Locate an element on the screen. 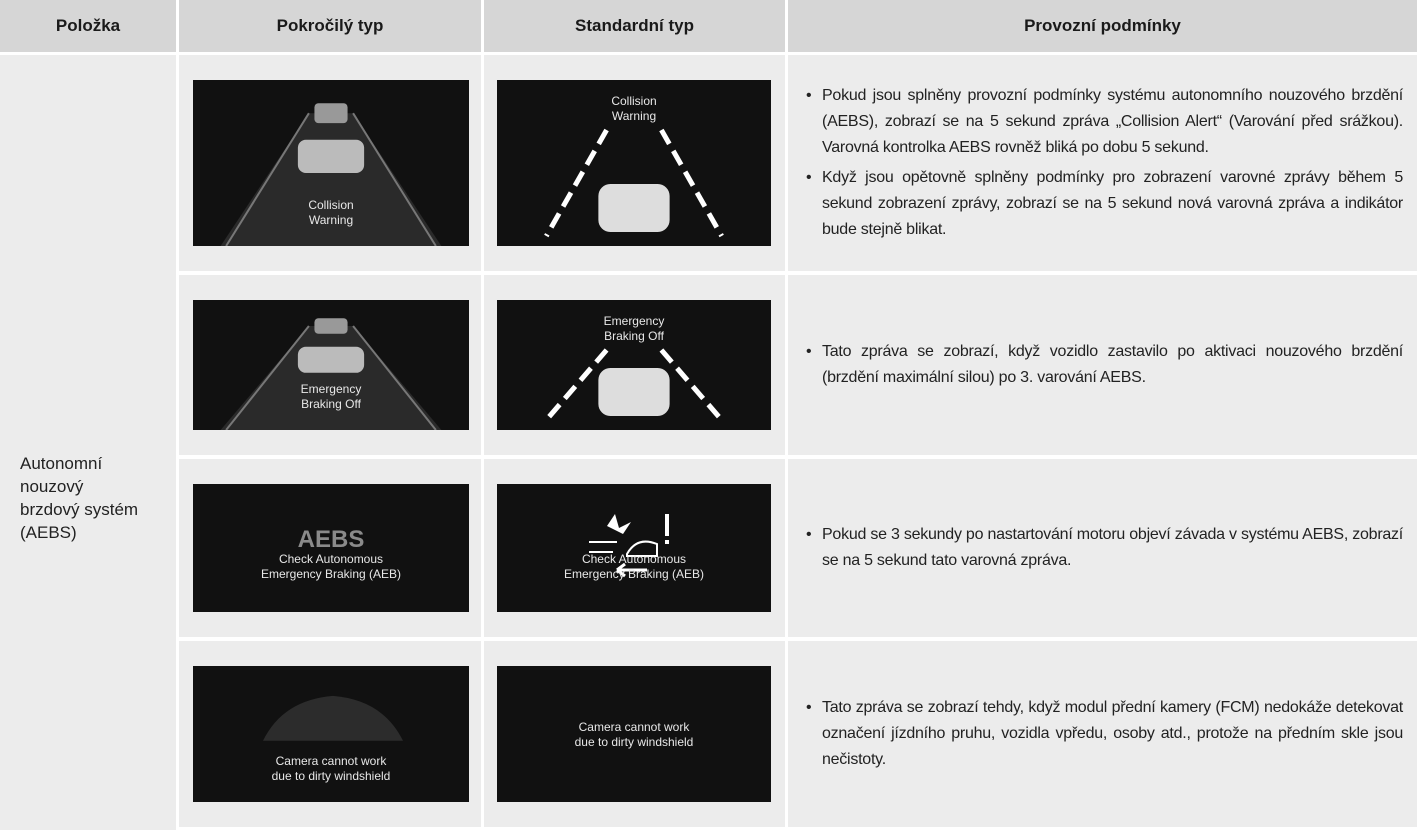  header-cell: Provozní podmínky is located at coordinates (1102, 26).